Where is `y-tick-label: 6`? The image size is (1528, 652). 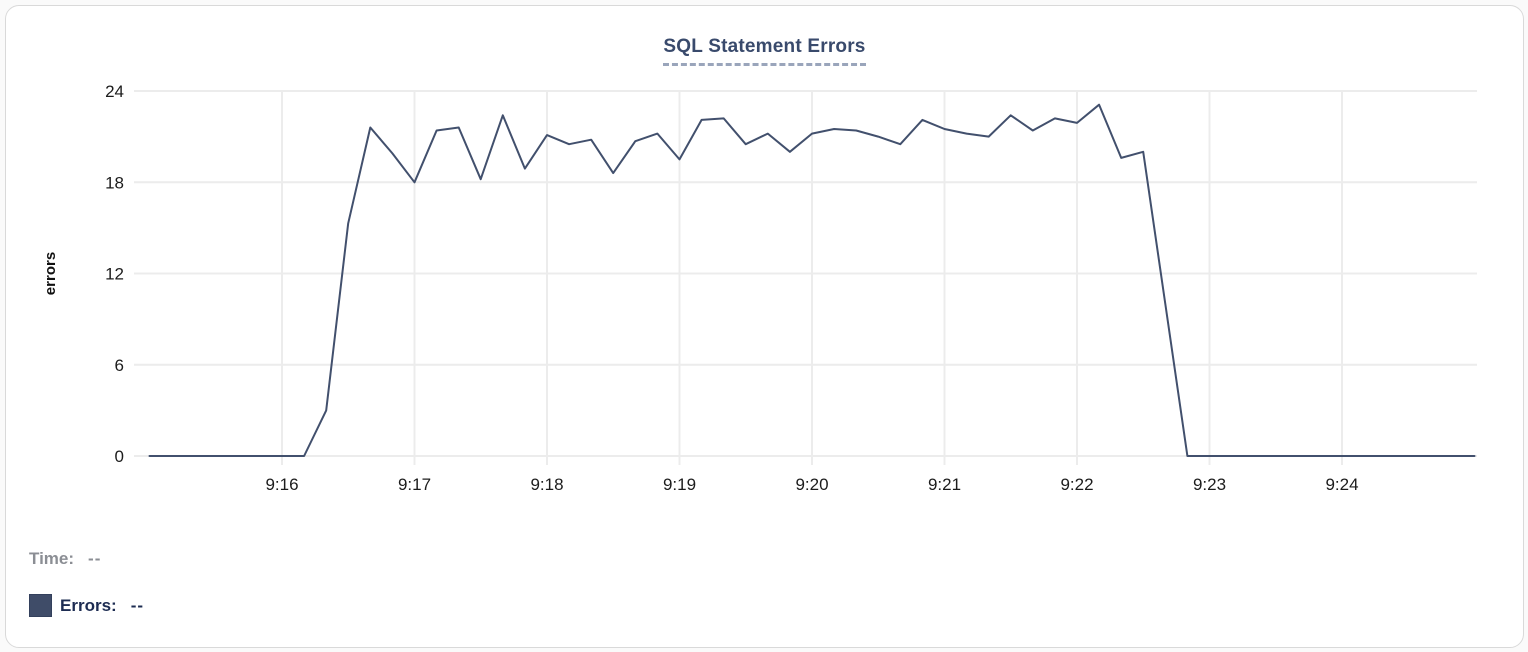
y-tick-label: 6 is located at coordinates (119, 365).